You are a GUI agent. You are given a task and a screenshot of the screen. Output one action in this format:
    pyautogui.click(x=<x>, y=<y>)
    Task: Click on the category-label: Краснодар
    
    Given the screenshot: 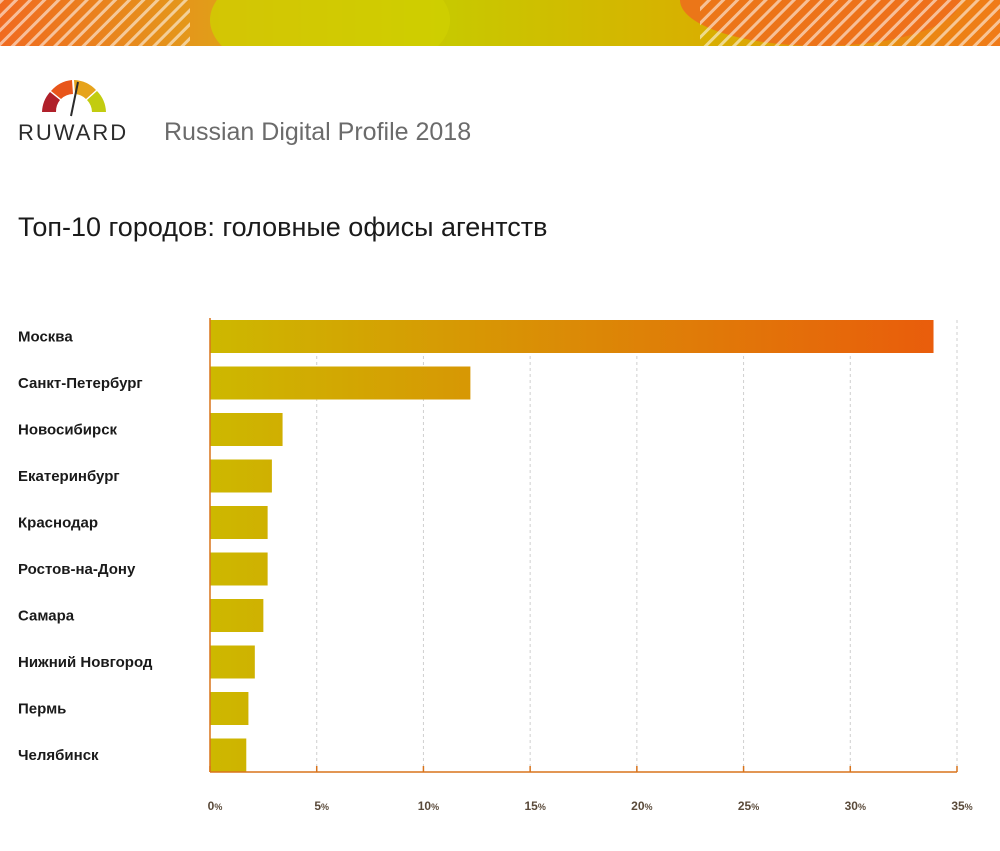 What is the action you would take?
    pyautogui.click(x=58, y=523)
    